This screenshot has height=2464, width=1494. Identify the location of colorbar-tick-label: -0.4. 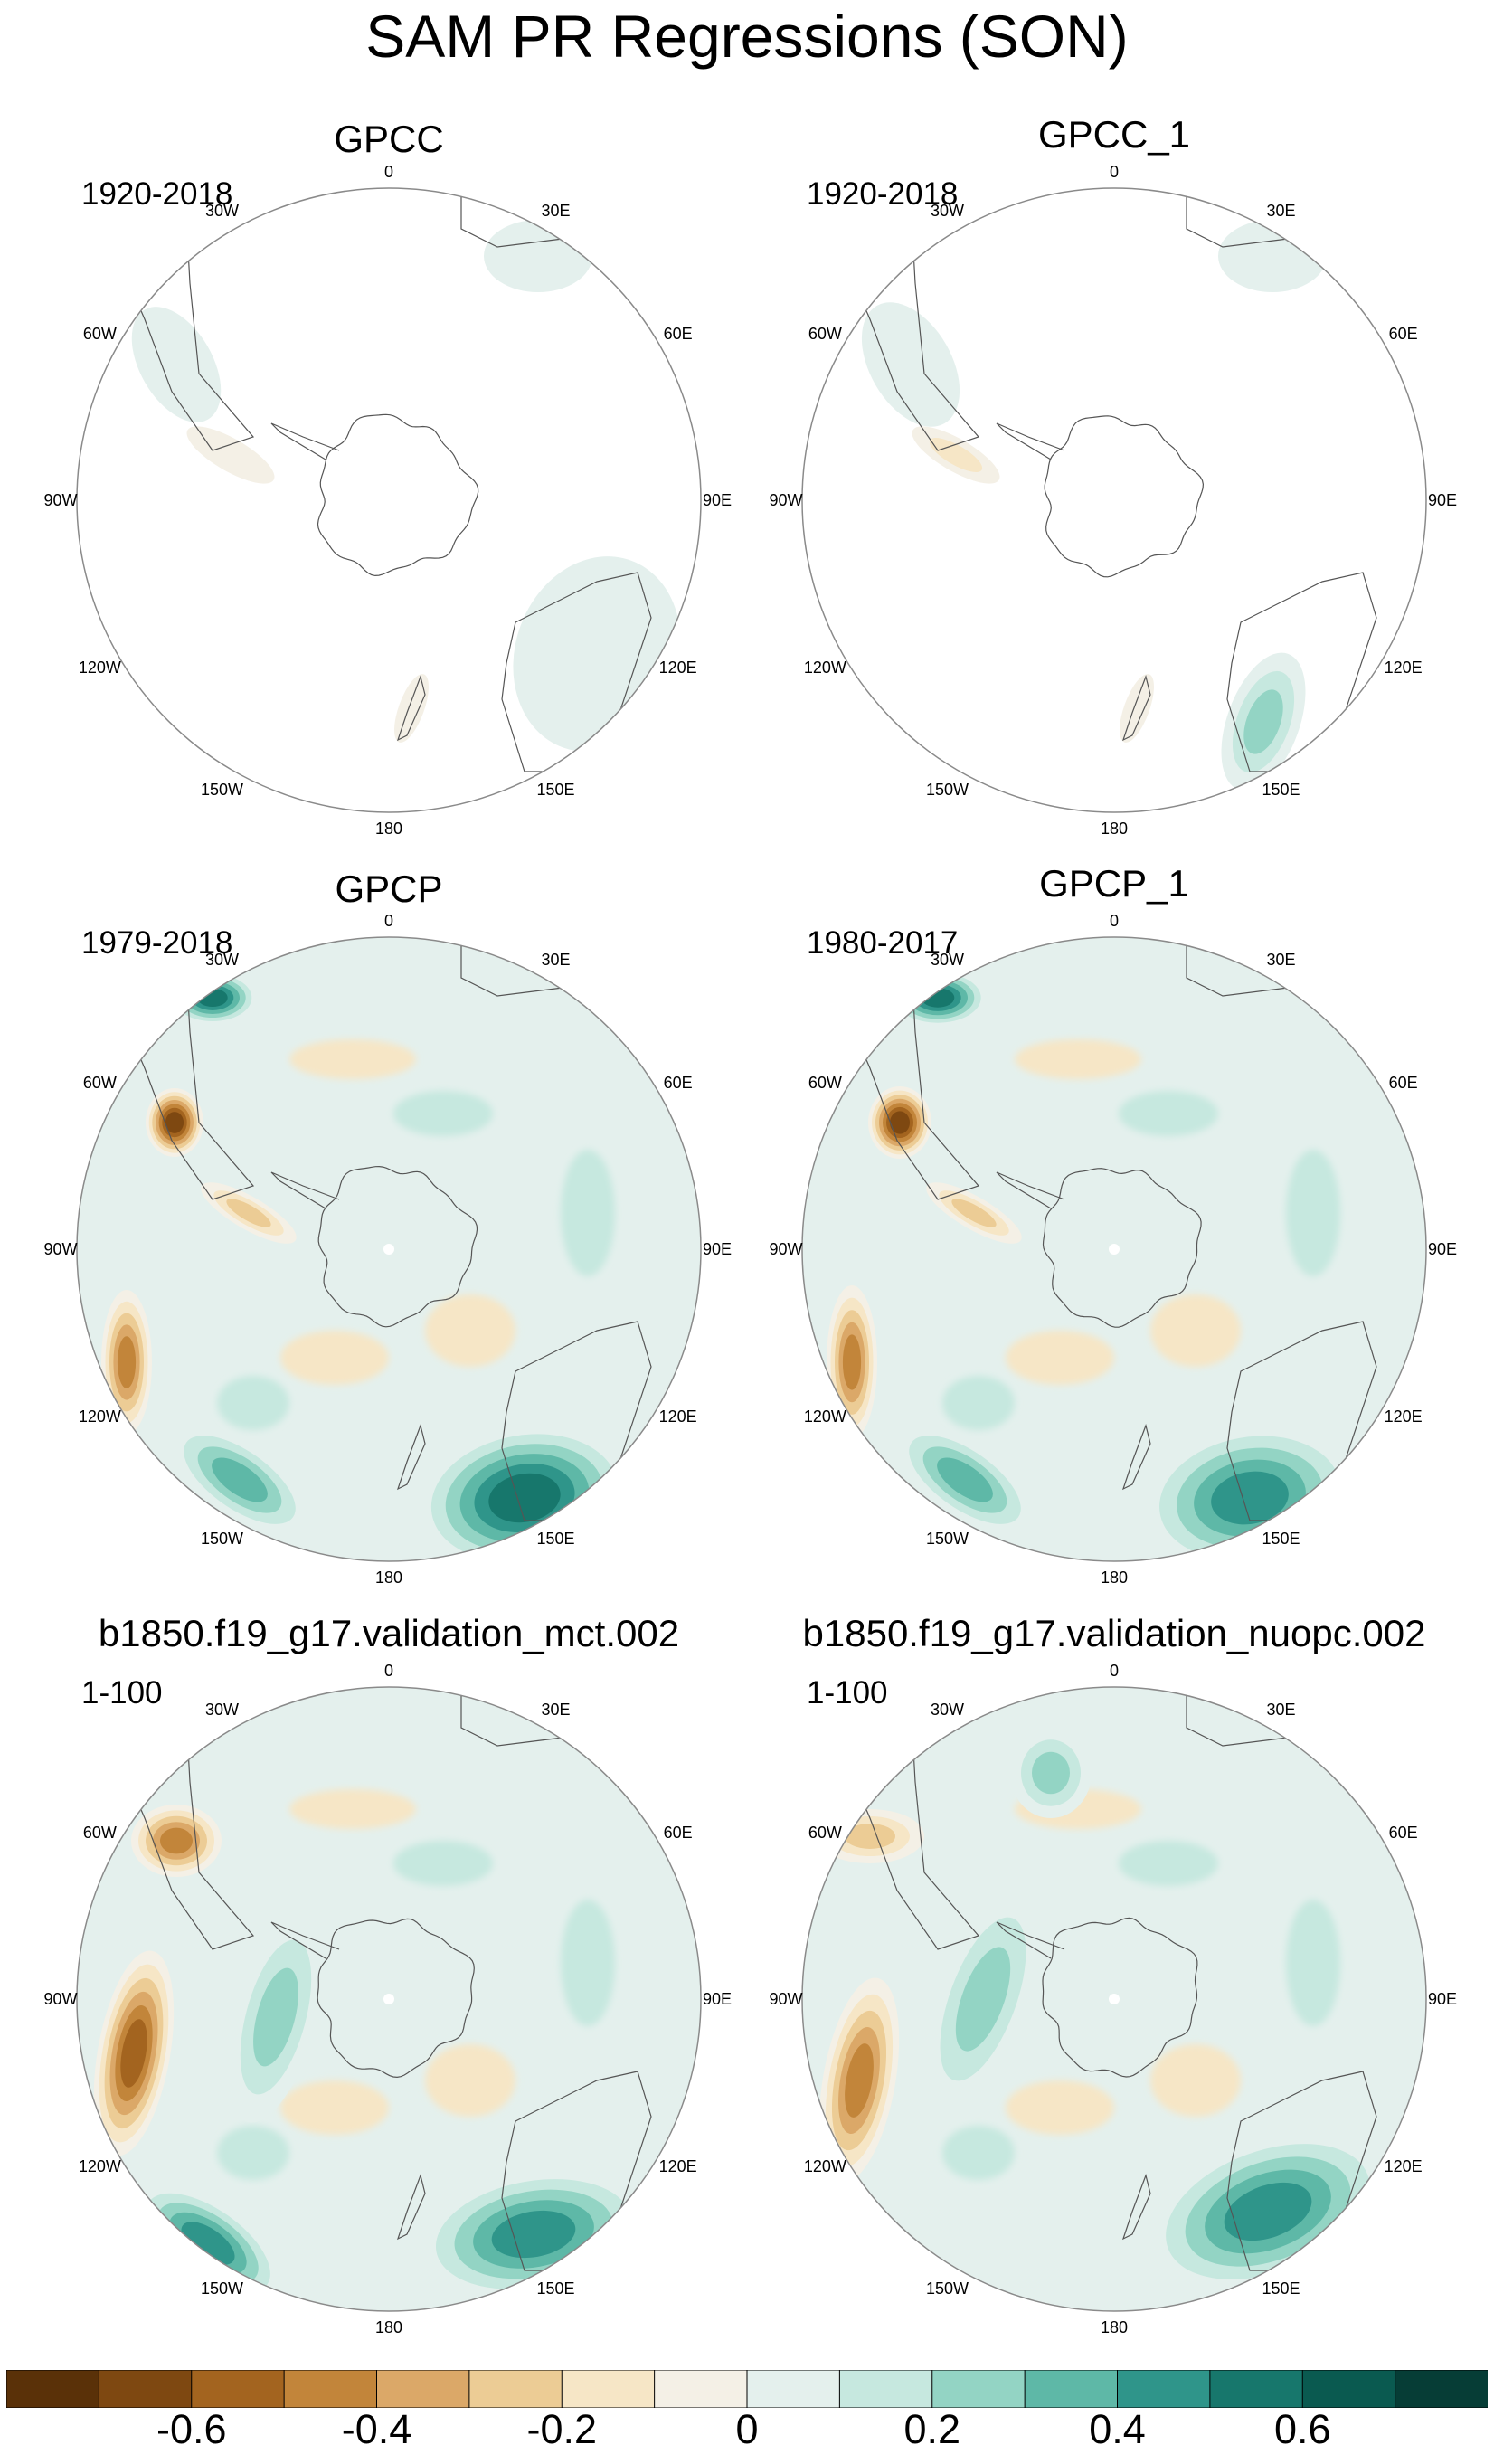
(376, 2429).